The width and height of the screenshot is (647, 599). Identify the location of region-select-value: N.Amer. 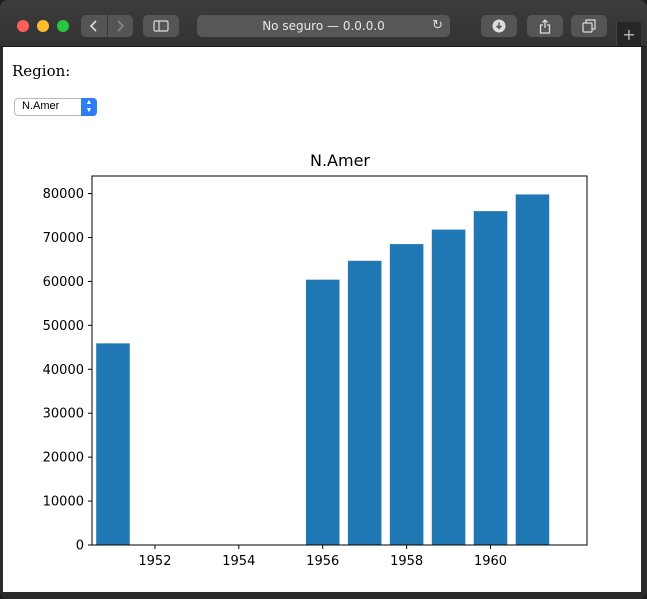
(41, 106).